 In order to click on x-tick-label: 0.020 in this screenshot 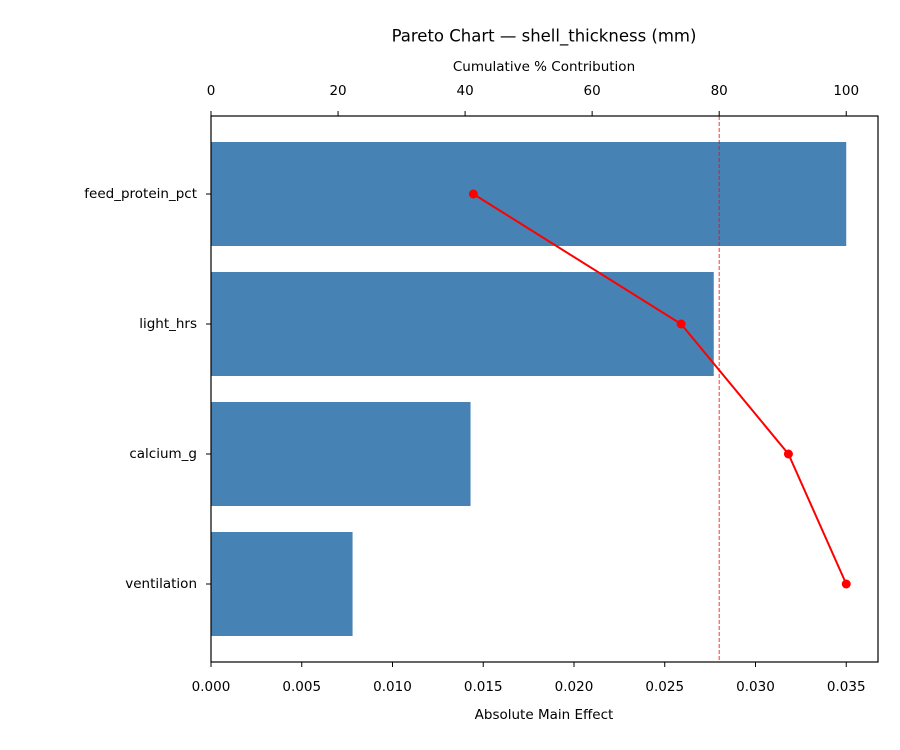, I will do `click(574, 687)`.